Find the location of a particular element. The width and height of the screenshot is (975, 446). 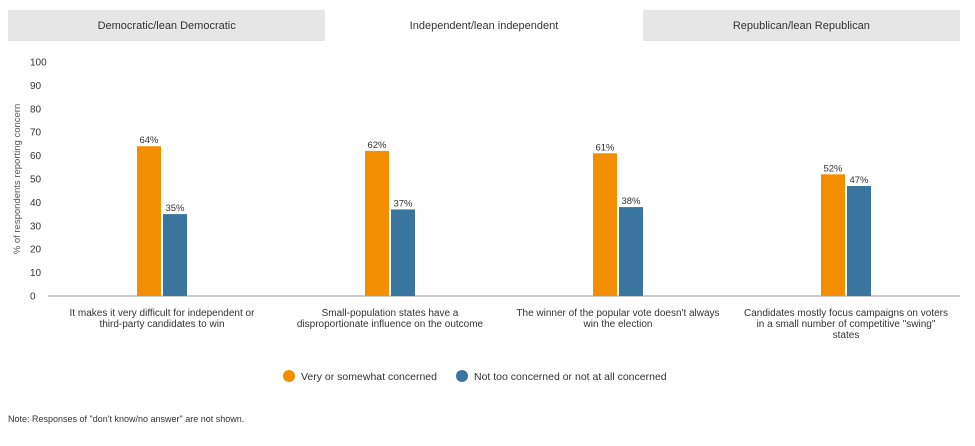

category-label: states is located at coordinates (846, 335).